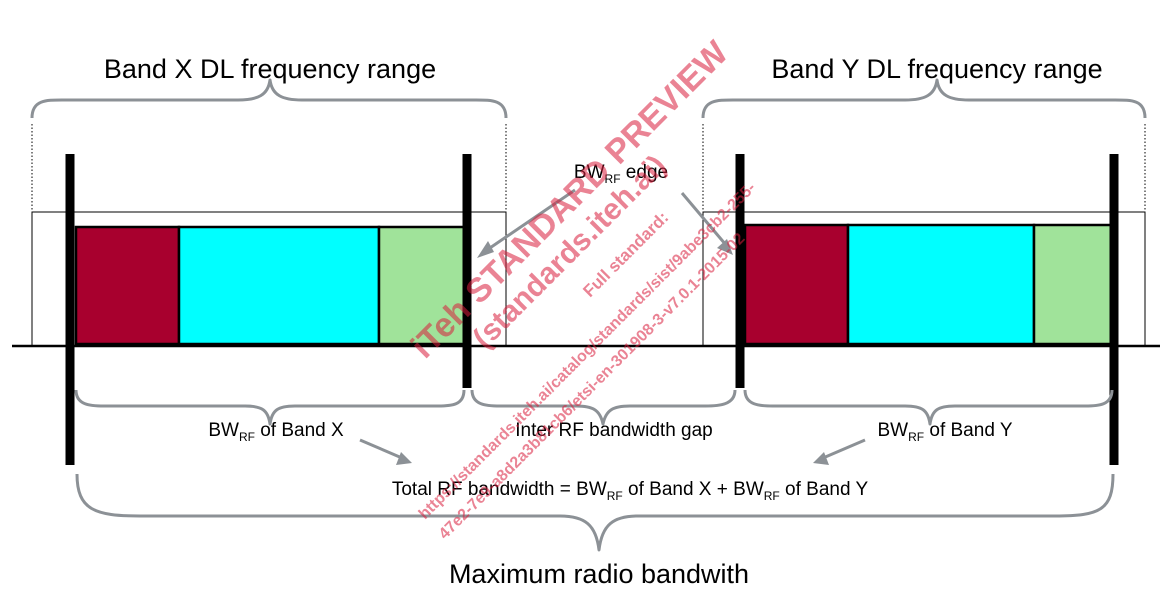  What do you see at coordinates (621, 174) in the screenshot?
I see `bwrf-edge-label: BWRF edge` at bounding box center [621, 174].